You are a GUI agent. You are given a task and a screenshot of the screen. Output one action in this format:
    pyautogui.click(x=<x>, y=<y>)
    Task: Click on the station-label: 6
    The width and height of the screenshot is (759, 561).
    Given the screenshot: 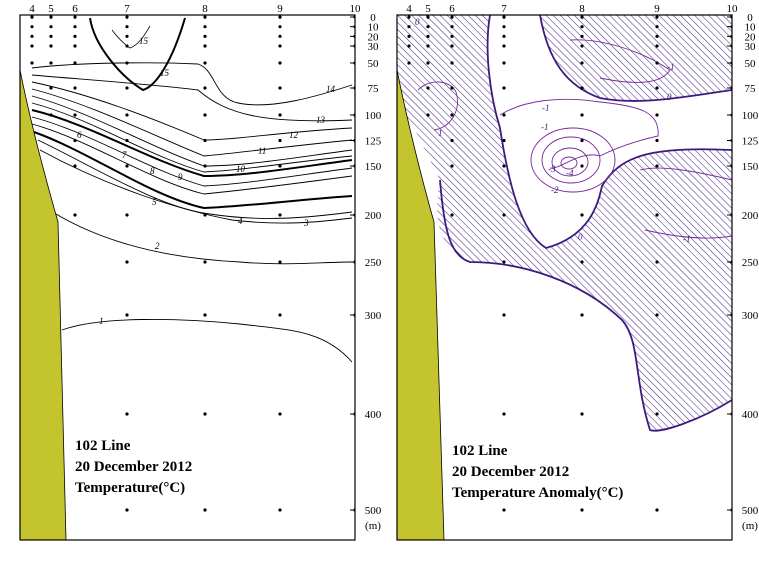 What is the action you would take?
    pyautogui.click(x=75, y=9)
    